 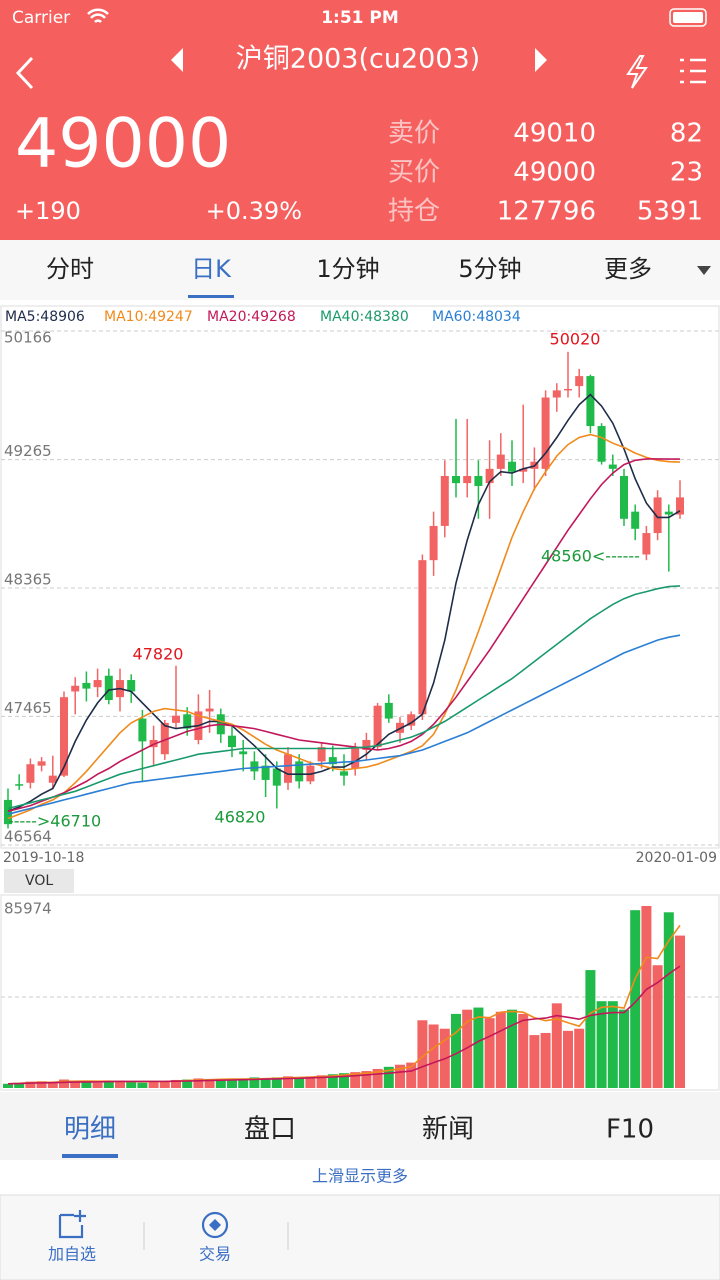 What do you see at coordinates (704, 270) in the screenshot?
I see `dropdown` at bounding box center [704, 270].